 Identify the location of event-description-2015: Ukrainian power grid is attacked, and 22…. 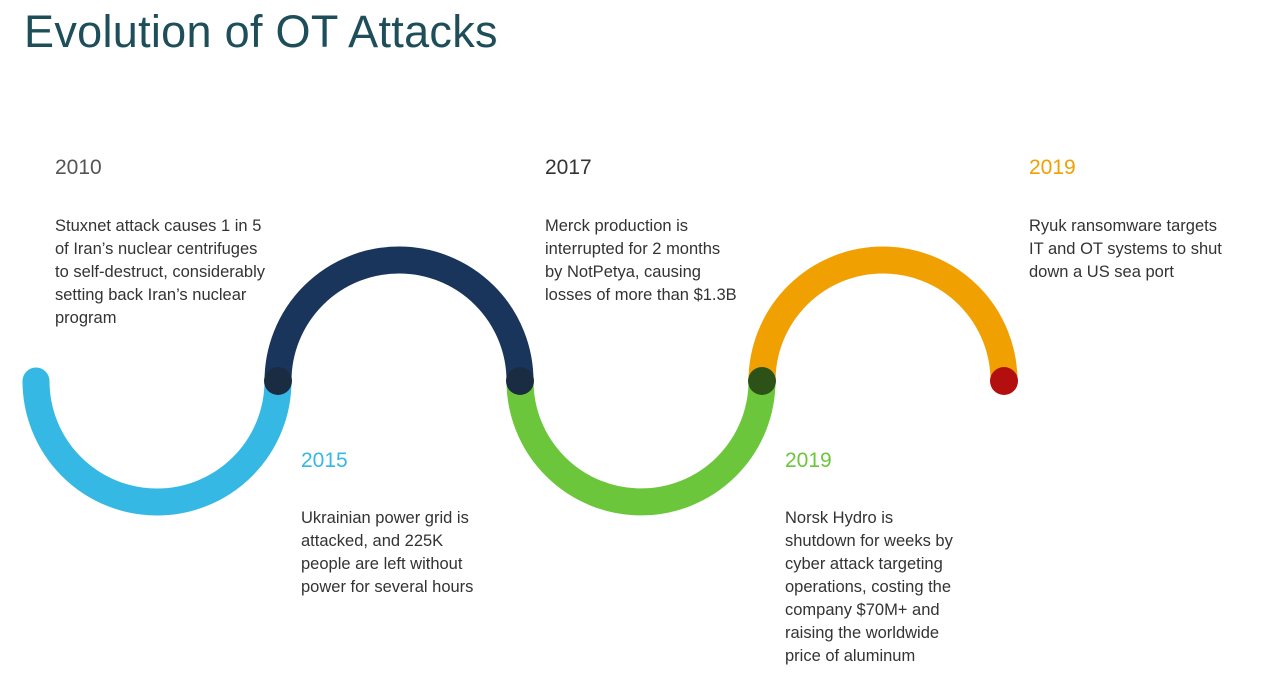
(387, 552).